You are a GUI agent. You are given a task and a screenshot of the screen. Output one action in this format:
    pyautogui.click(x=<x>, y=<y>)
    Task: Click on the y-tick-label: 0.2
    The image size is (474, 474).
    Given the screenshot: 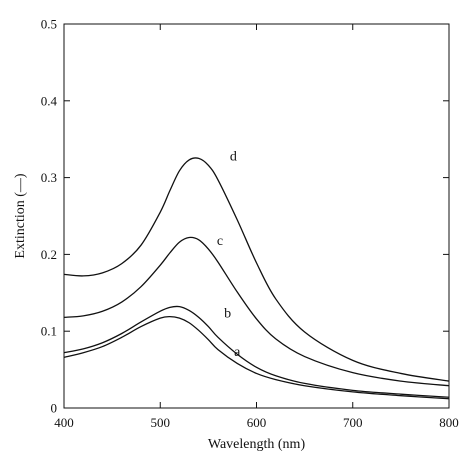 What is the action you would take?
    pyautogui.click(x=49, y=254)
    